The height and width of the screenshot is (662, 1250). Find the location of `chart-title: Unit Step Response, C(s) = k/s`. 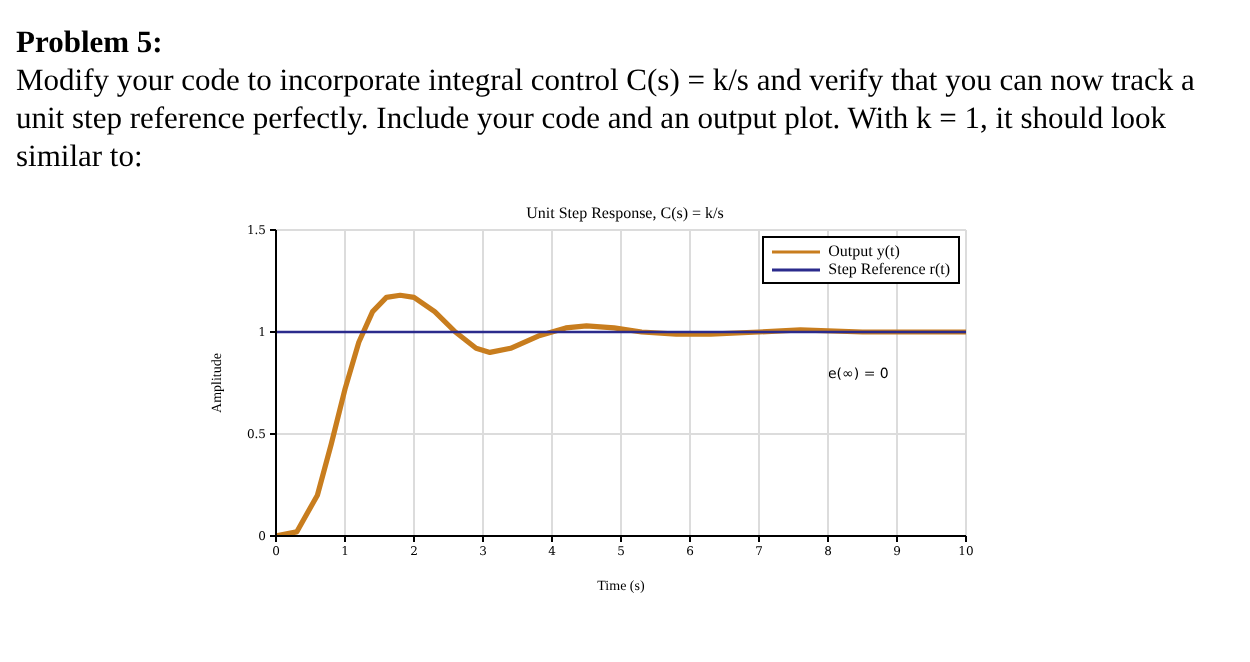

chart-title: Unit Step Response, C(s) = k/s is located at coordinates (625, 213).